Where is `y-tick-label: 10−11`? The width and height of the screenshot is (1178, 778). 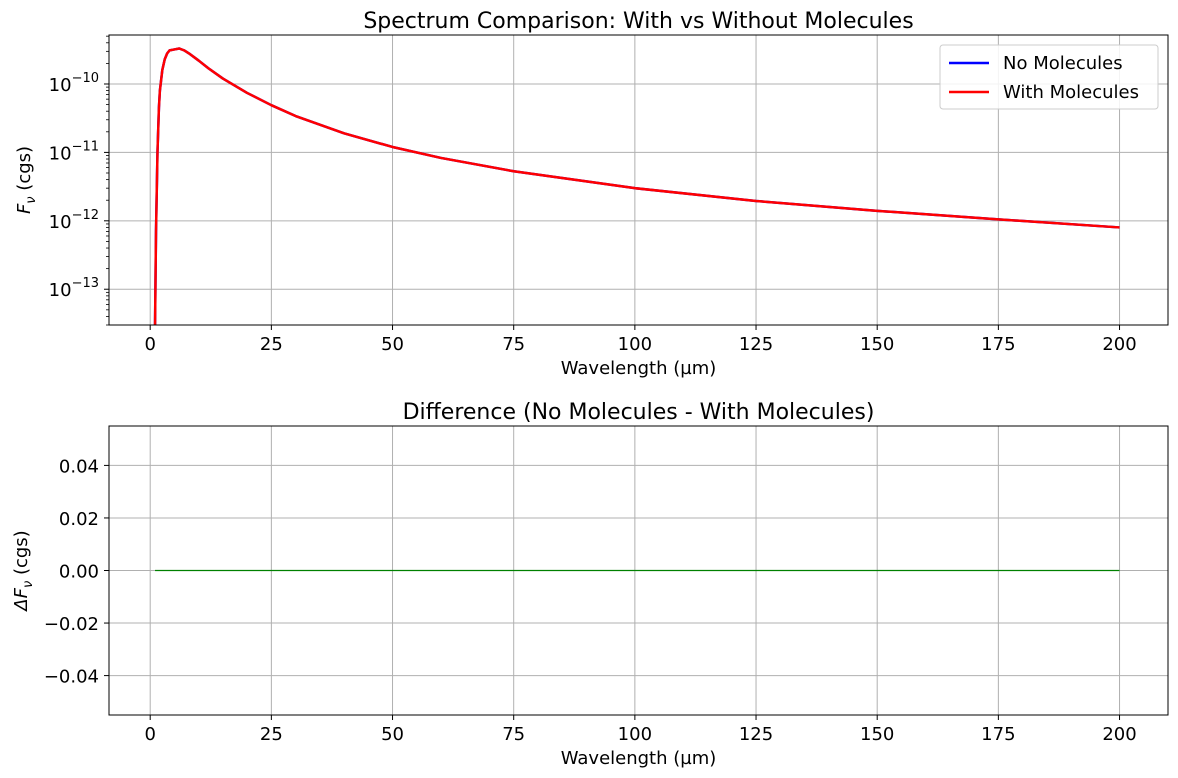
y-tick-label: 10−11 is located at coordinates (74, 151).